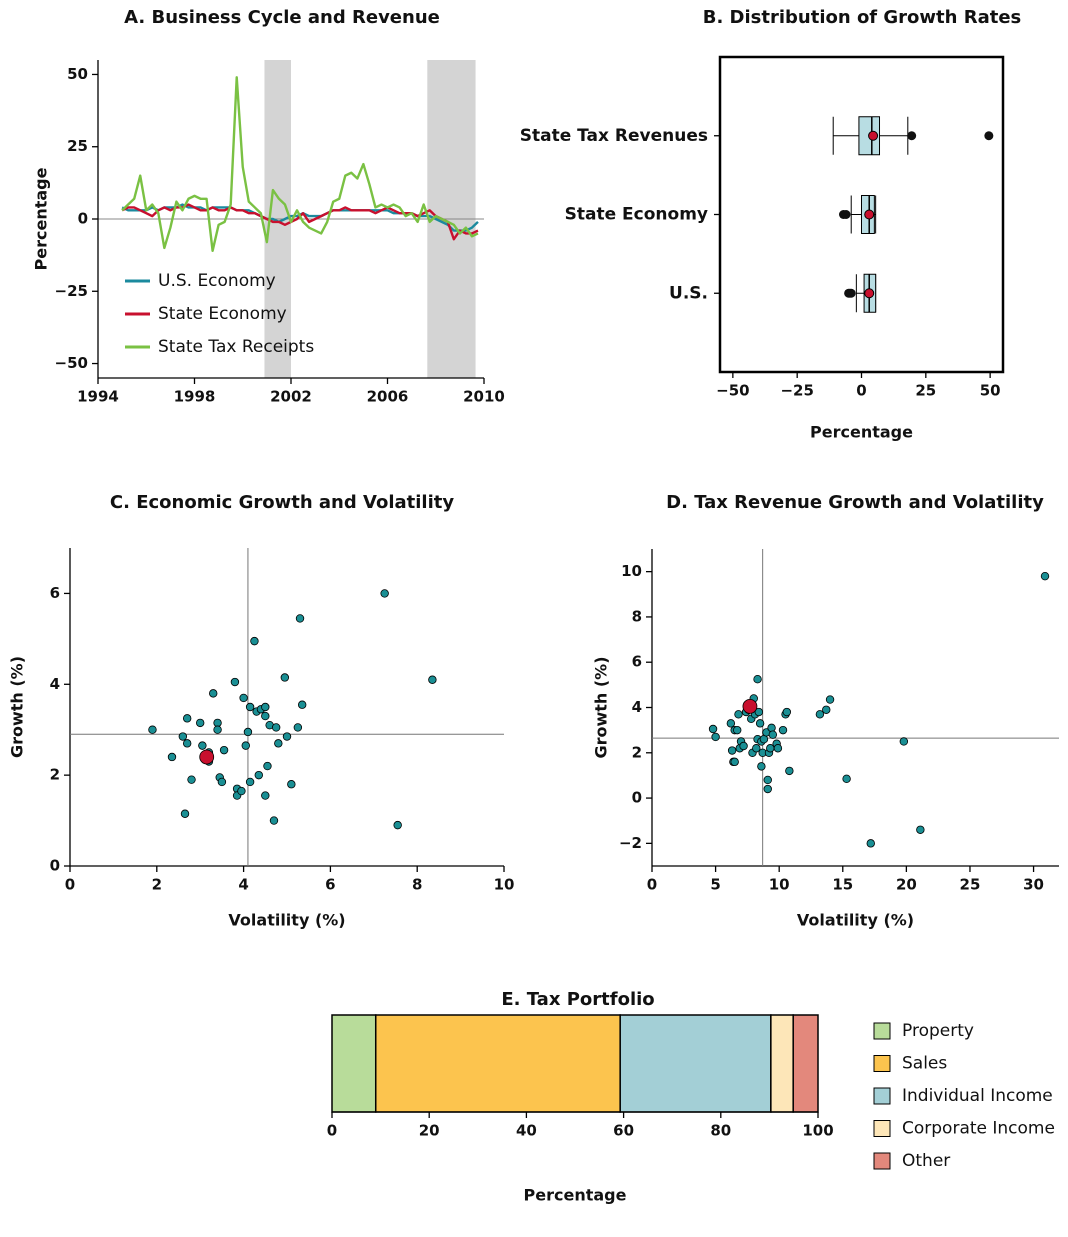  I want to click on x-tick-label: 50, so click(990, 391).